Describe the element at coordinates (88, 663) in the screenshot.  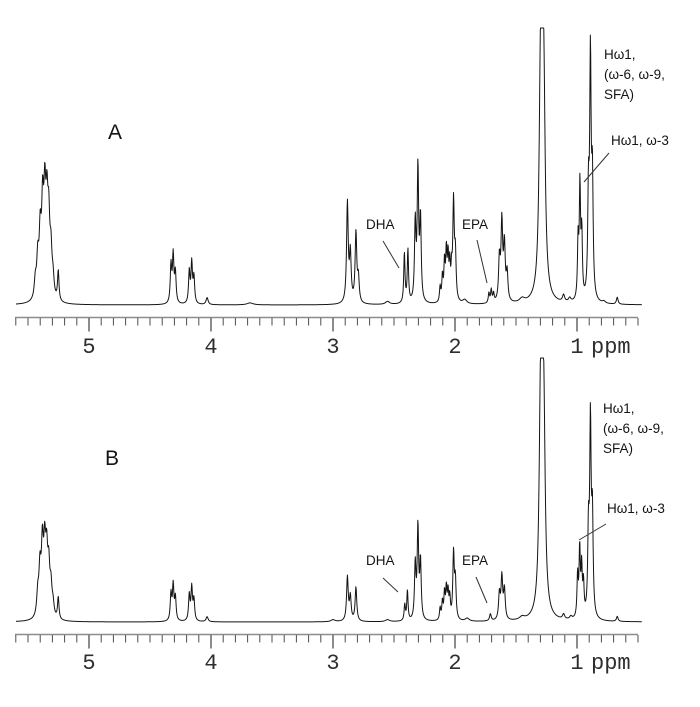
I see `tick-label-5-B: 5` at that location.